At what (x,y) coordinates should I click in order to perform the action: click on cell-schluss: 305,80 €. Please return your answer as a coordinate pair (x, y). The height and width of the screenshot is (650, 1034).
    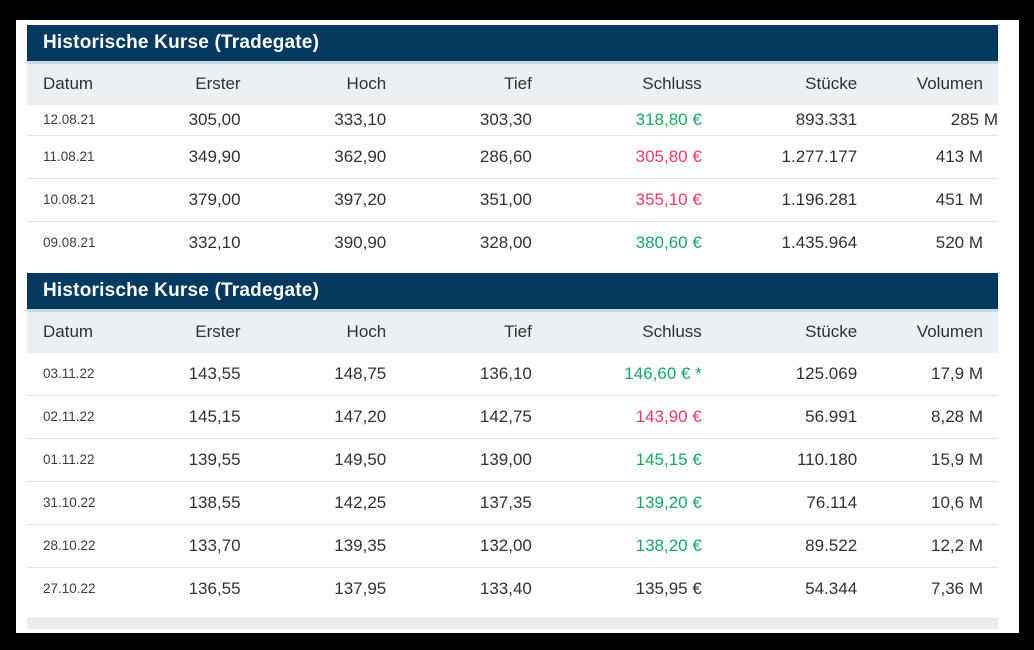
    Looking at the image, I should click on (616, 157).